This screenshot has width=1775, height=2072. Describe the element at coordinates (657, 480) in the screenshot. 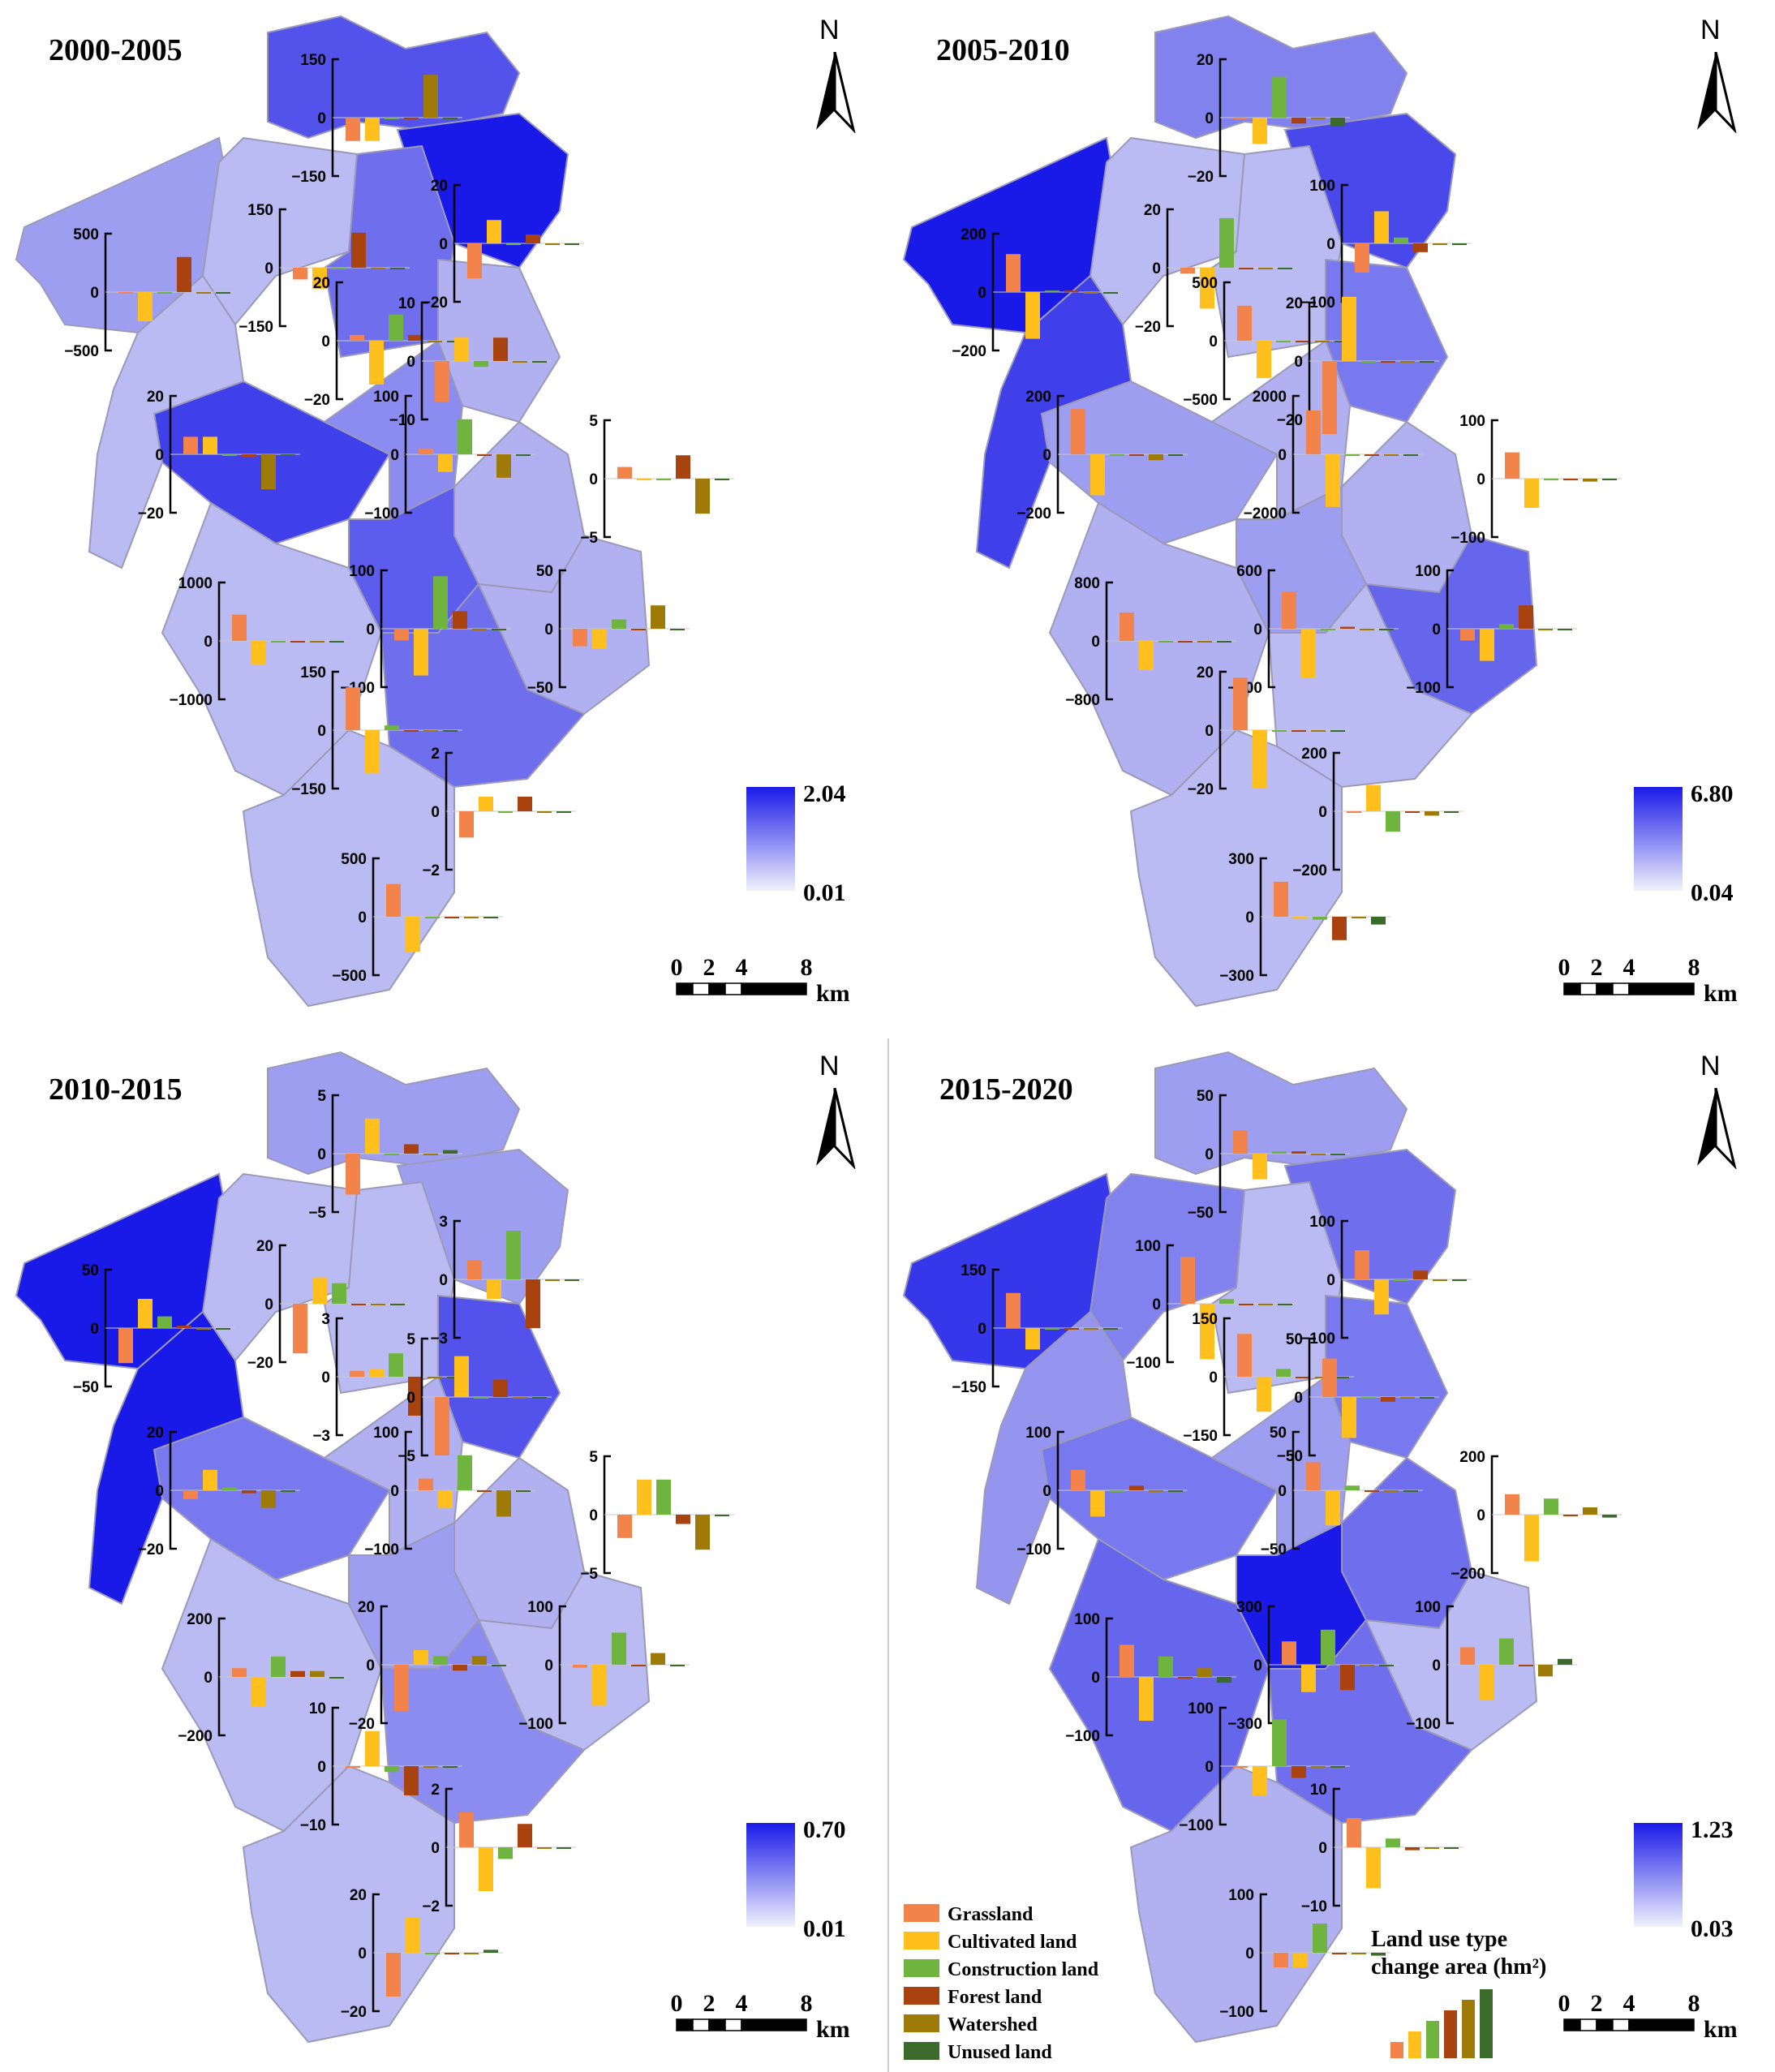

I see `region-bar-chart: 5 0 −5` at that location.